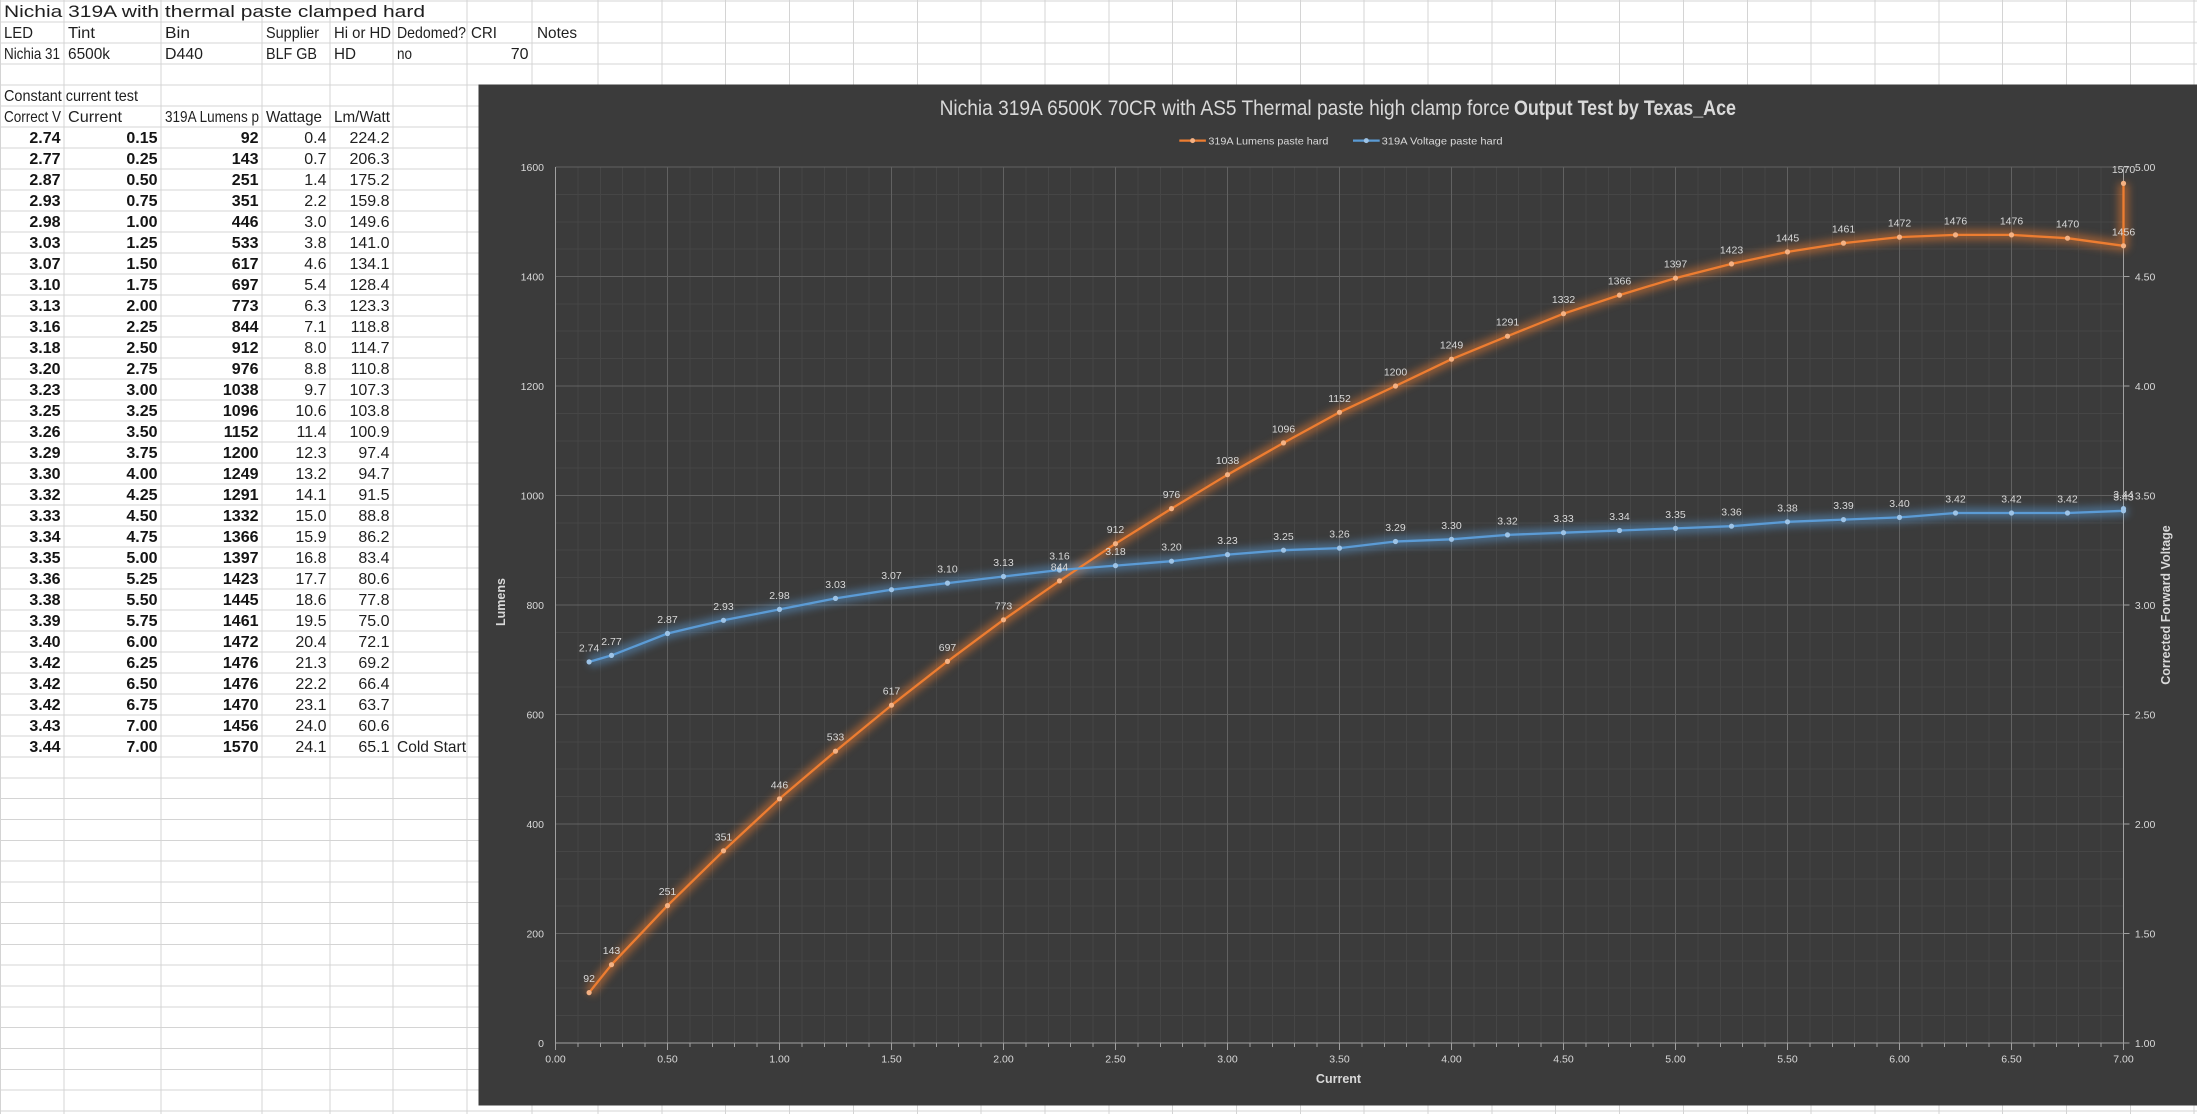 The width and height of the screenshot is (2197, 1114). I want to click on svg-text: 3.16, so click(1059, 557).